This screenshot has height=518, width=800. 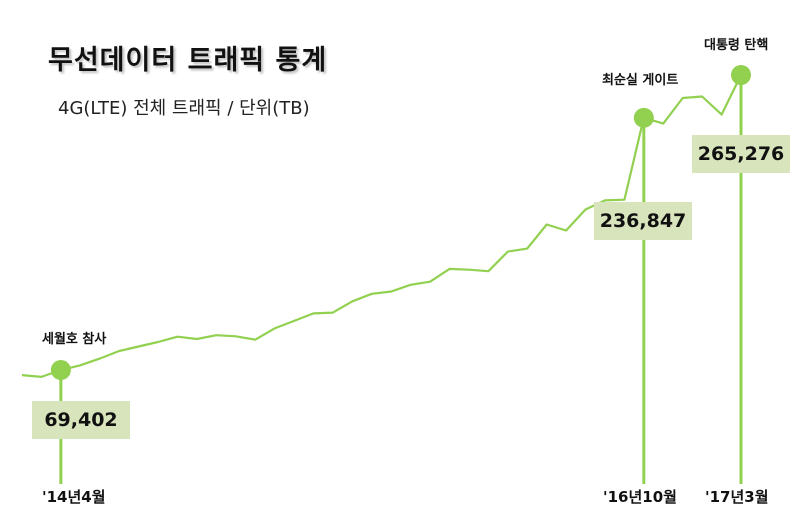 What do you see at coordinates (74, 497) in the screenshot?
I see `date-label-sewol: '14년4월` at bounding box center [74, 497].